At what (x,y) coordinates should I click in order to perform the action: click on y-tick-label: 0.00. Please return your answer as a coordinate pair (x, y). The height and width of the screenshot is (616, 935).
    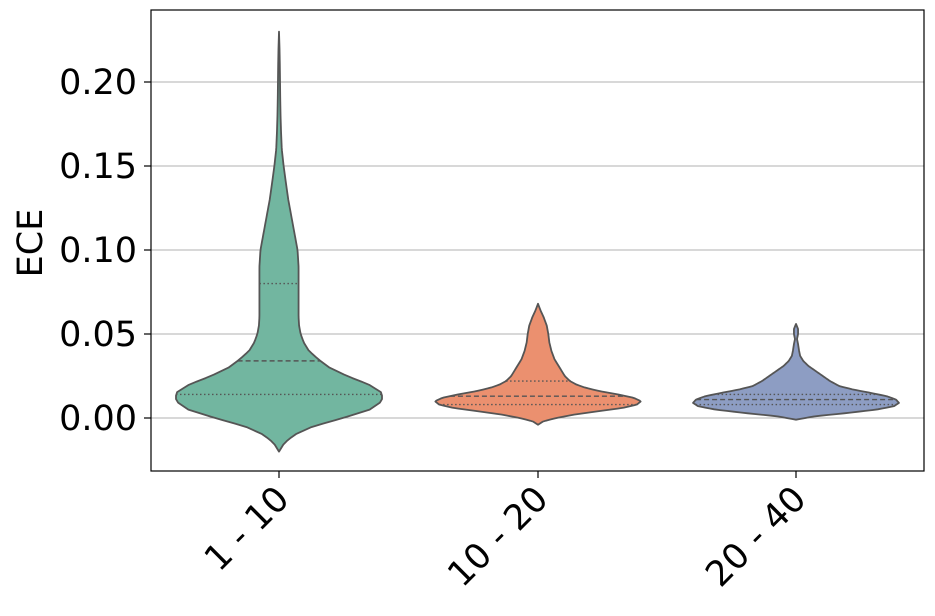
    Looking at the image, I should click on (98, 419).